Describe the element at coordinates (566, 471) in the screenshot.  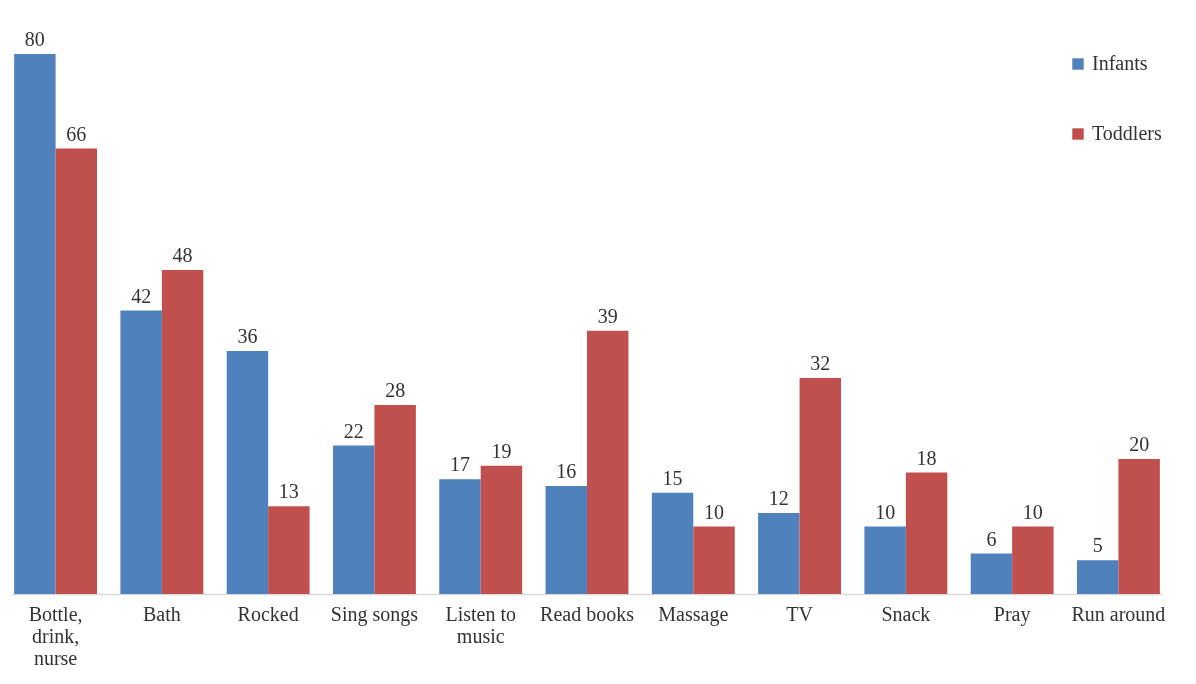
I see `data-label: 16` at that location.